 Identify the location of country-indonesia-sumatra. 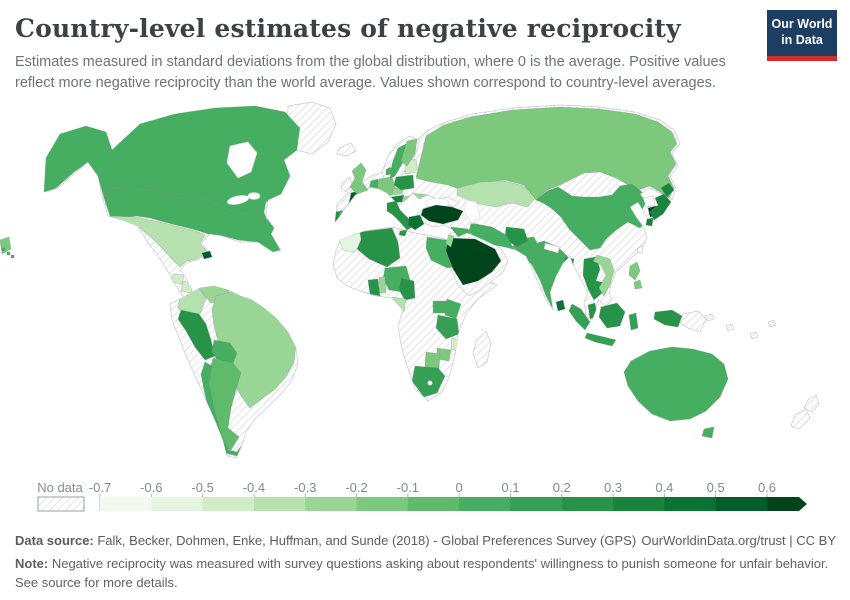
(579, 317).